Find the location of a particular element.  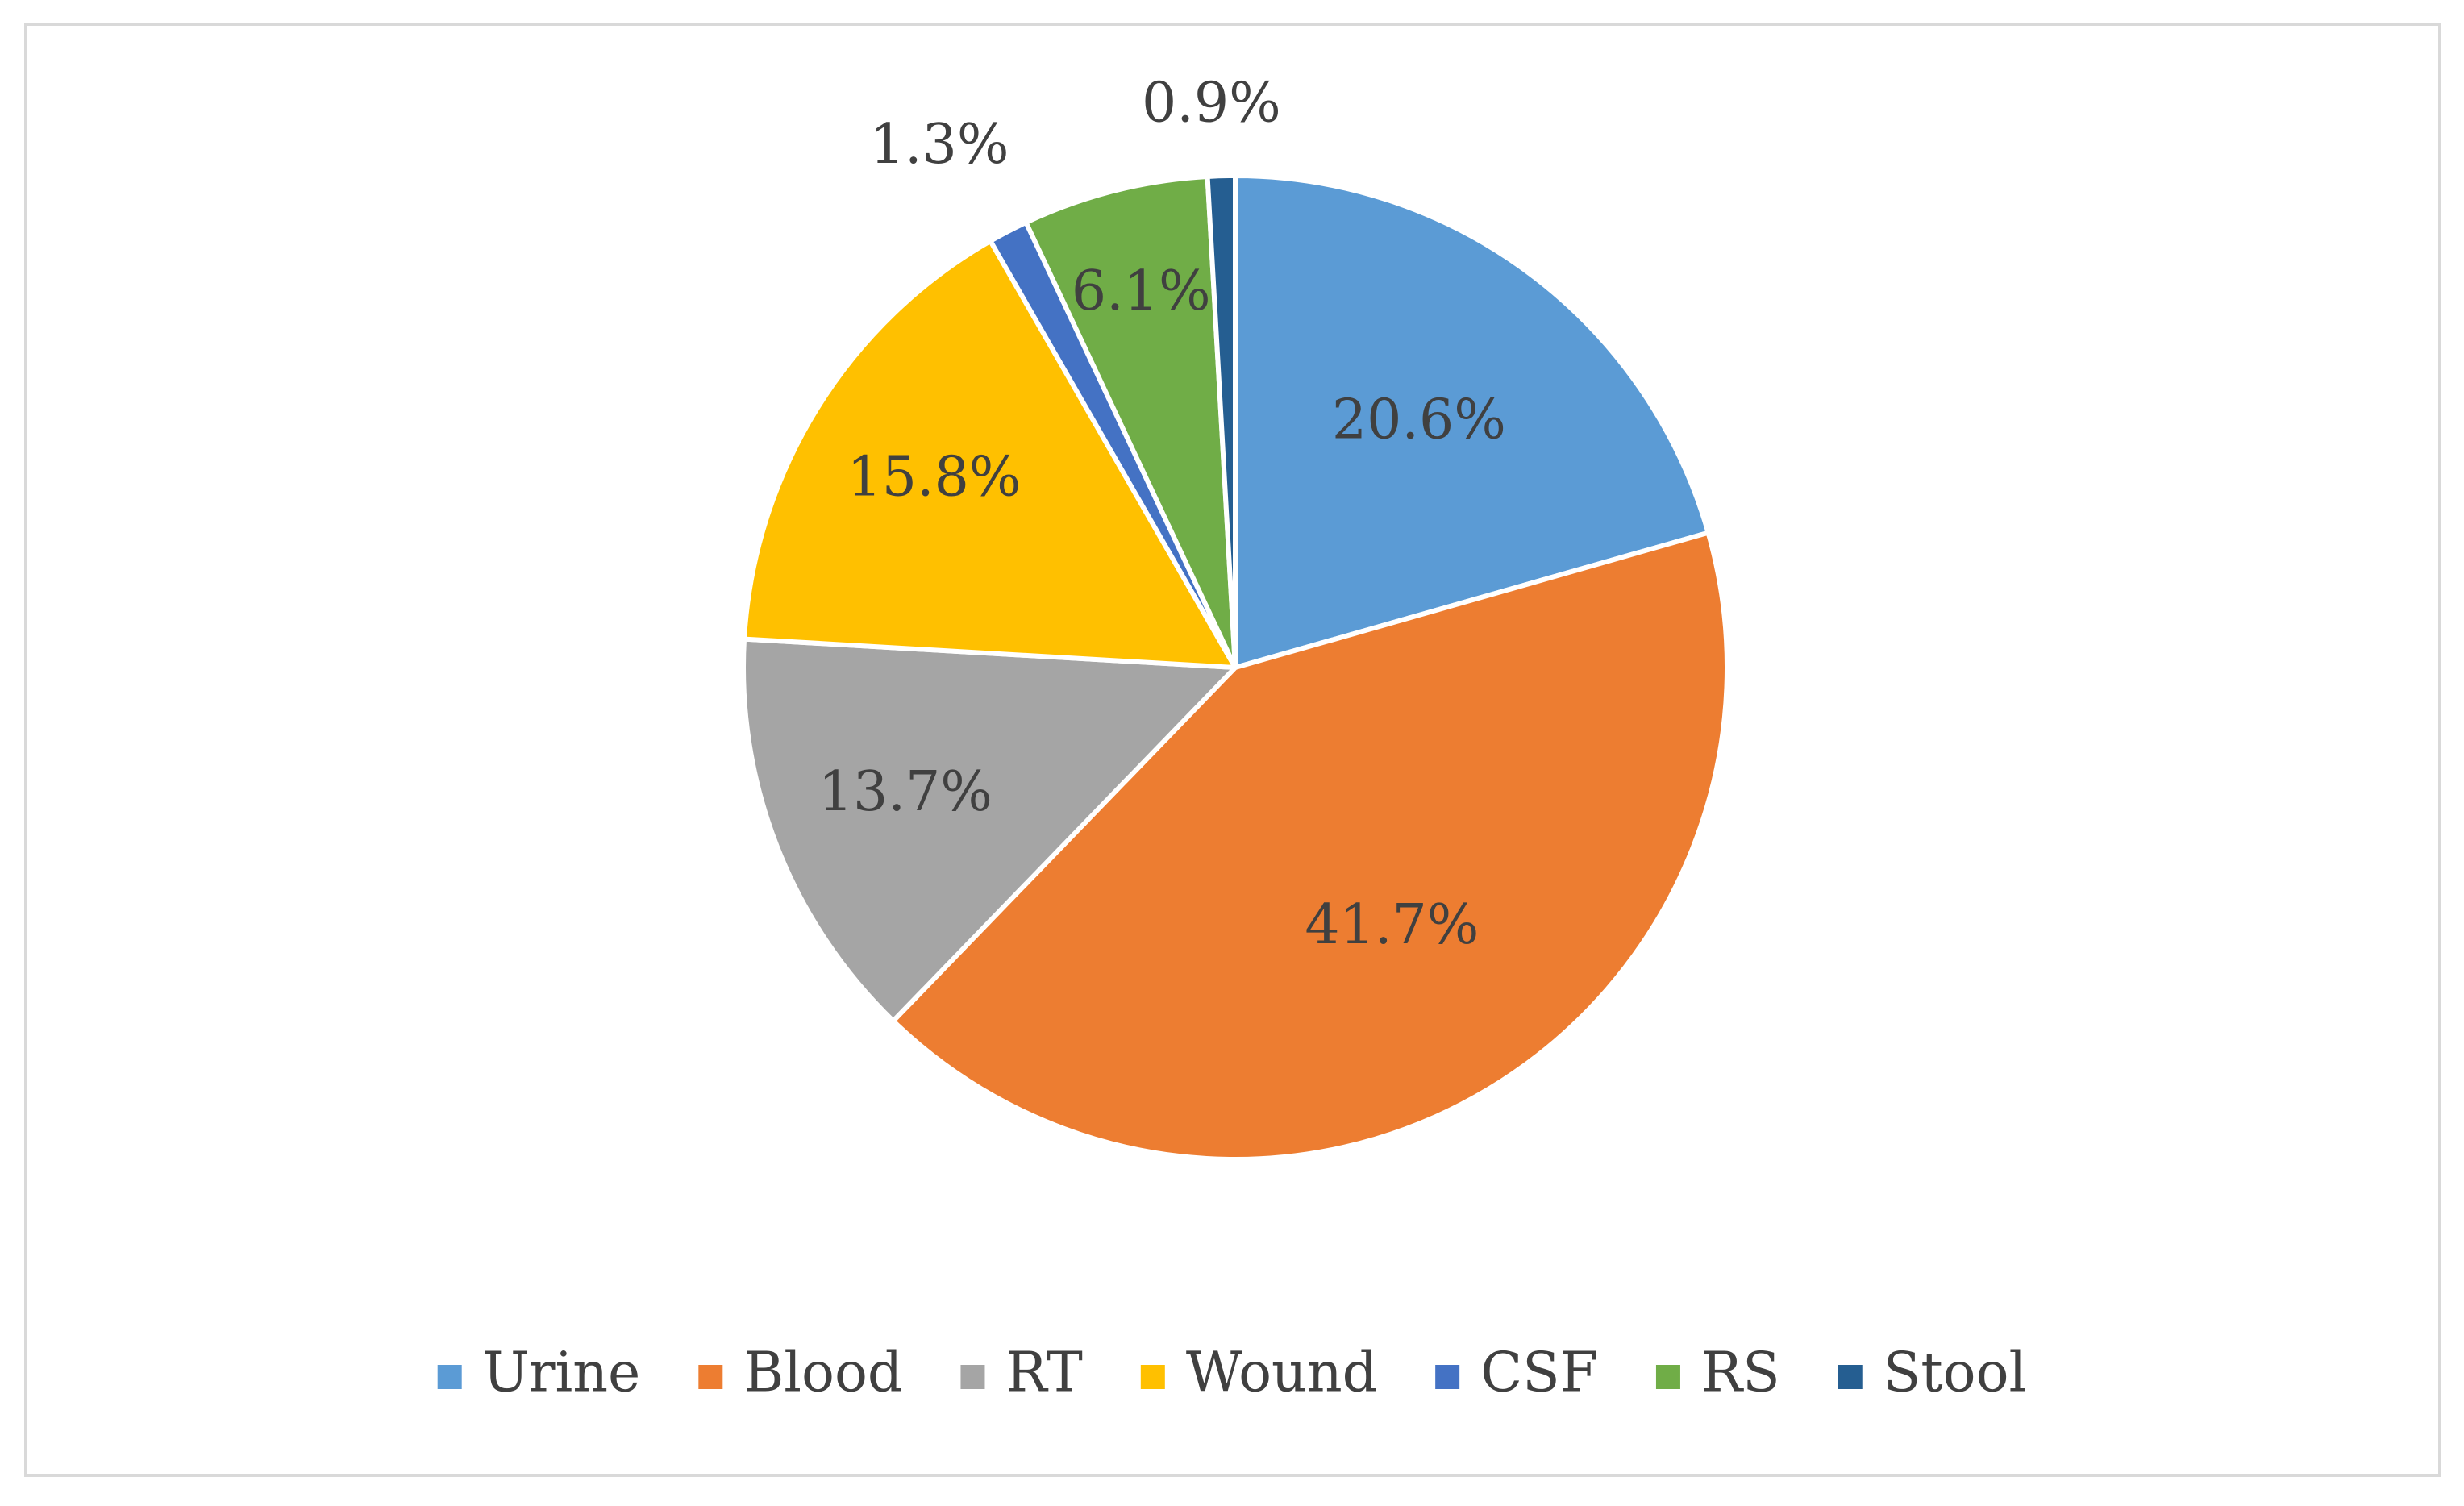

data-label-wound: 15.8% is located at coordinates (934, 477).